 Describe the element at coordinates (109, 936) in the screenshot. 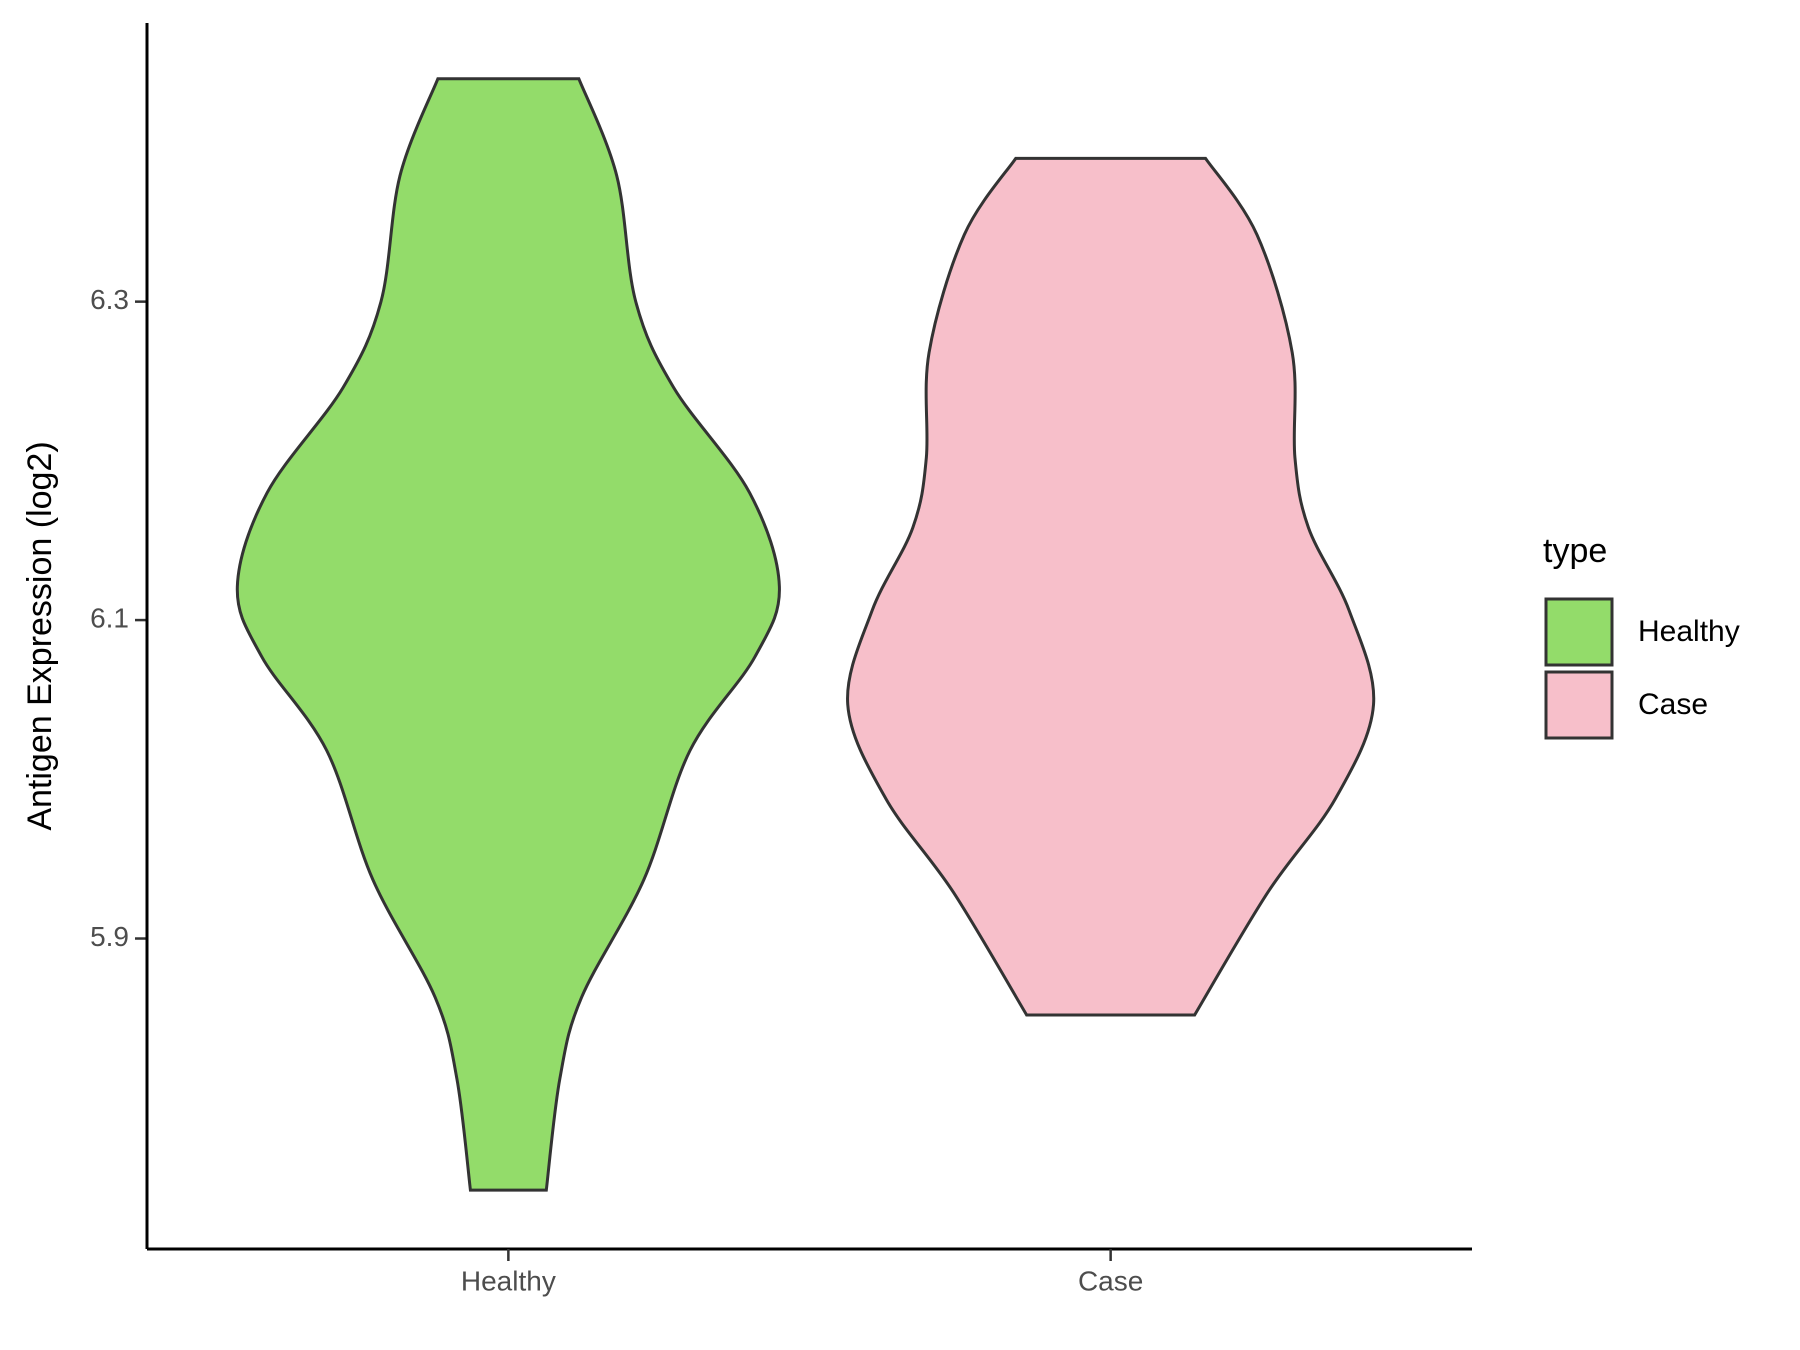

I see `y-tick-label: 5.9` at that location.